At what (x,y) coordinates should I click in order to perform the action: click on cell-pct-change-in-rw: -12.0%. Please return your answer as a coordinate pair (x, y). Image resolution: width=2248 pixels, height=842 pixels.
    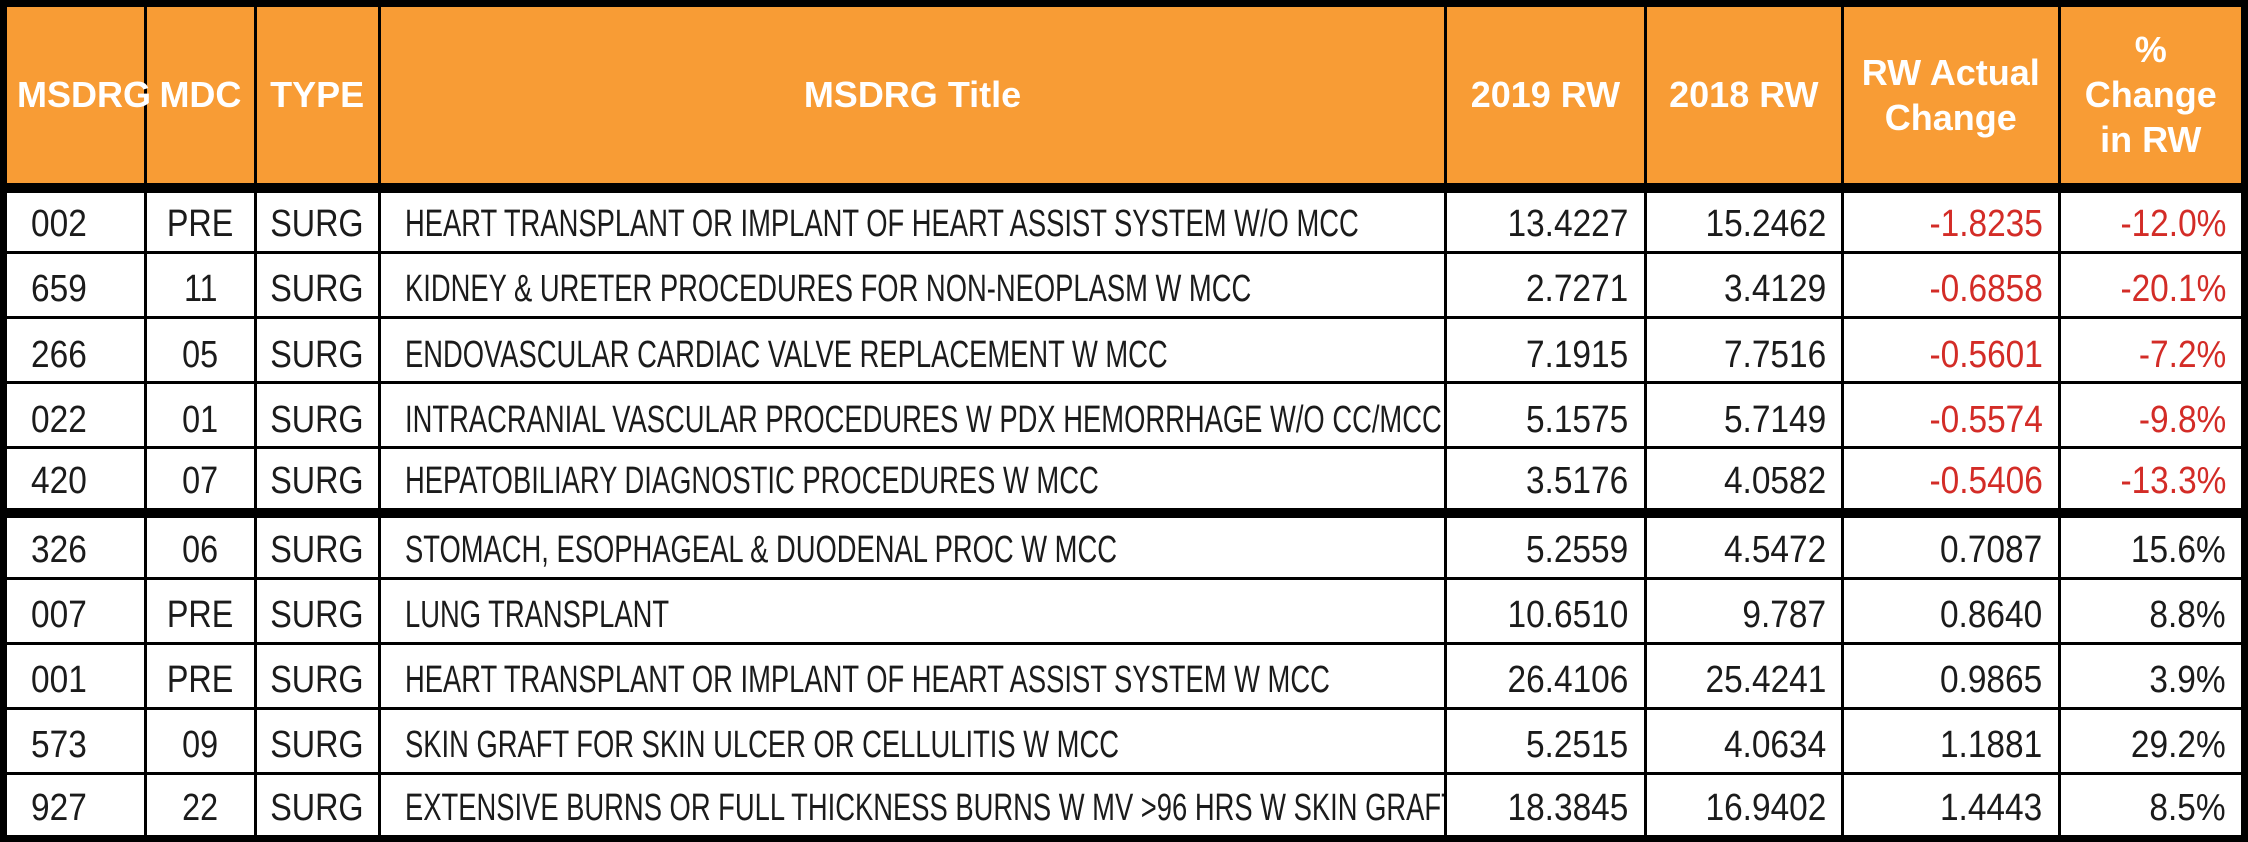
    Looking at the image, I should click on (2152, 220).